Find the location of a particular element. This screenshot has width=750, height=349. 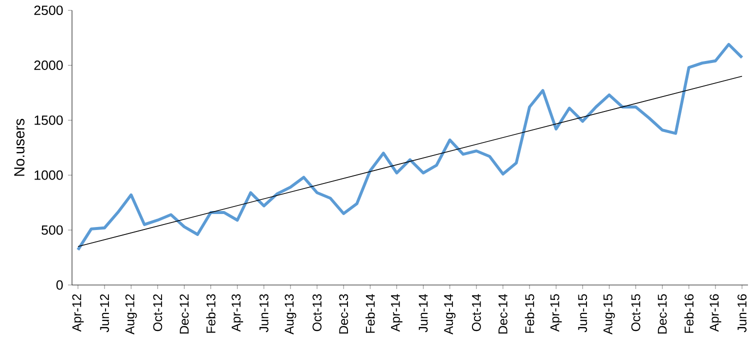

y-tick-label: 2000 is located at coordinates (48, 65).